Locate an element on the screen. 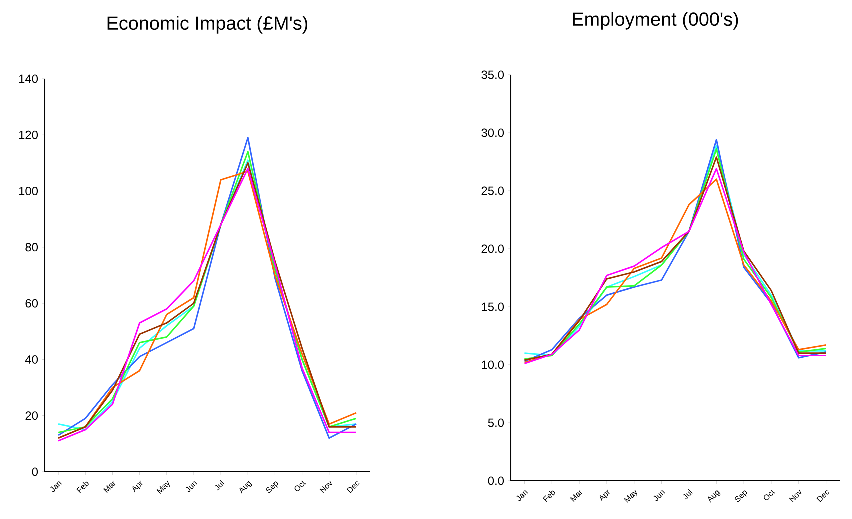 The image size is (852, 519). y-tick-label: 0 is located at coordinates (35, 472).